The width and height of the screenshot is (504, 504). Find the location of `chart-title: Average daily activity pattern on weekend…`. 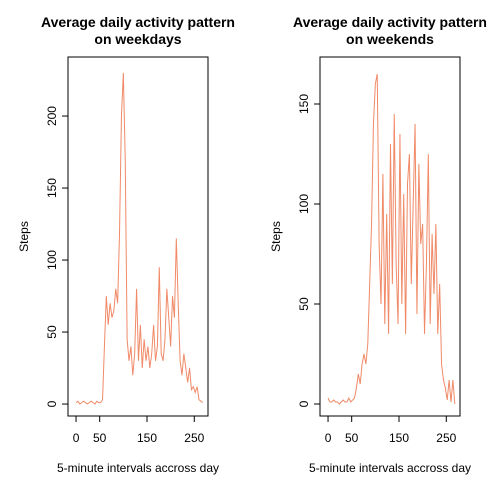

chart-title: Average daily activity pattern on weekend… is located at coordinates (390, 30).